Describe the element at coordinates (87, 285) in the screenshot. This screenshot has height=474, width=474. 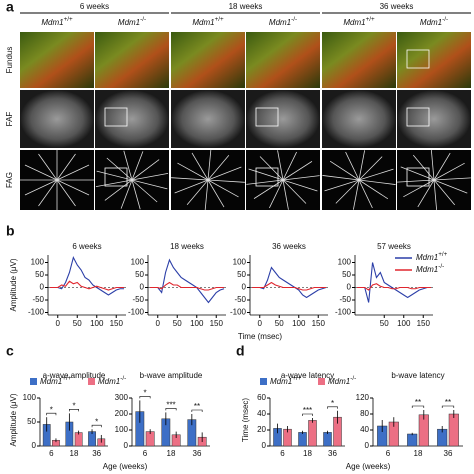
I see `trace` at that location.